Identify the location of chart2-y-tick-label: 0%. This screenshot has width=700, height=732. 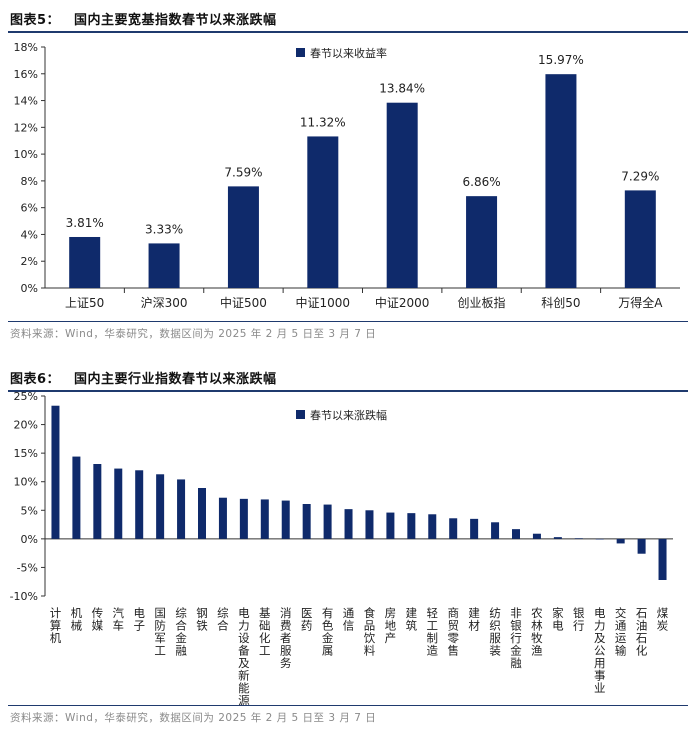
(29, 539).